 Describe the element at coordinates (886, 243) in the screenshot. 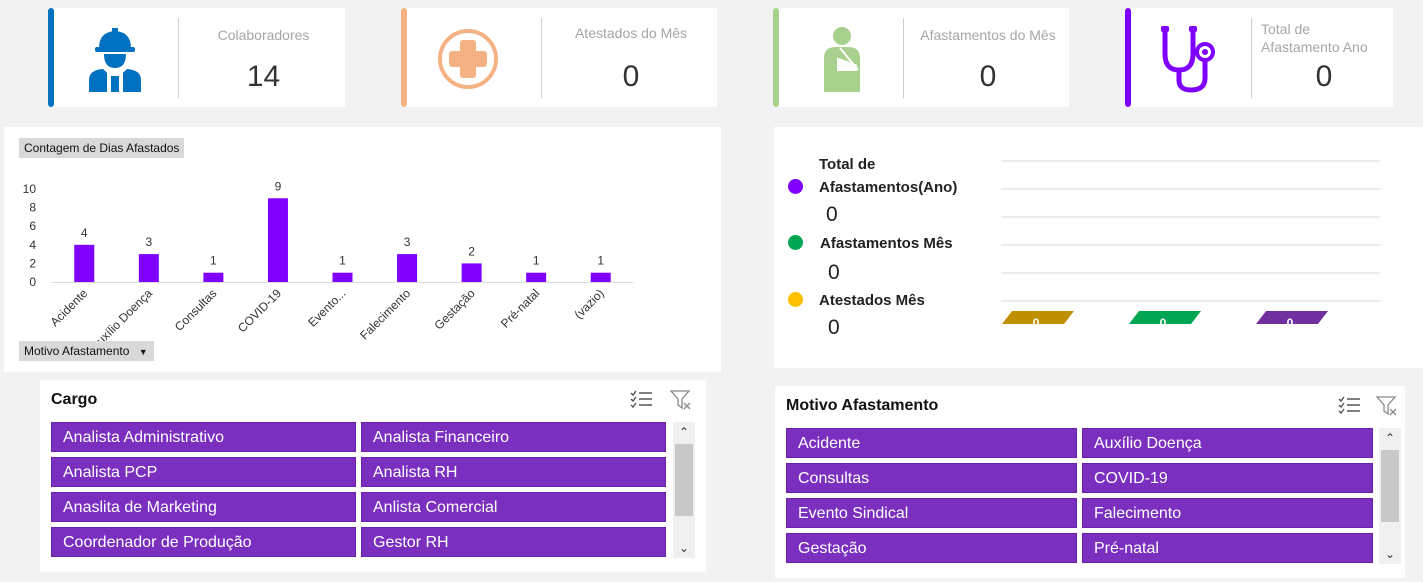

I see `legend-label: Afastamentos Mês` at that location.